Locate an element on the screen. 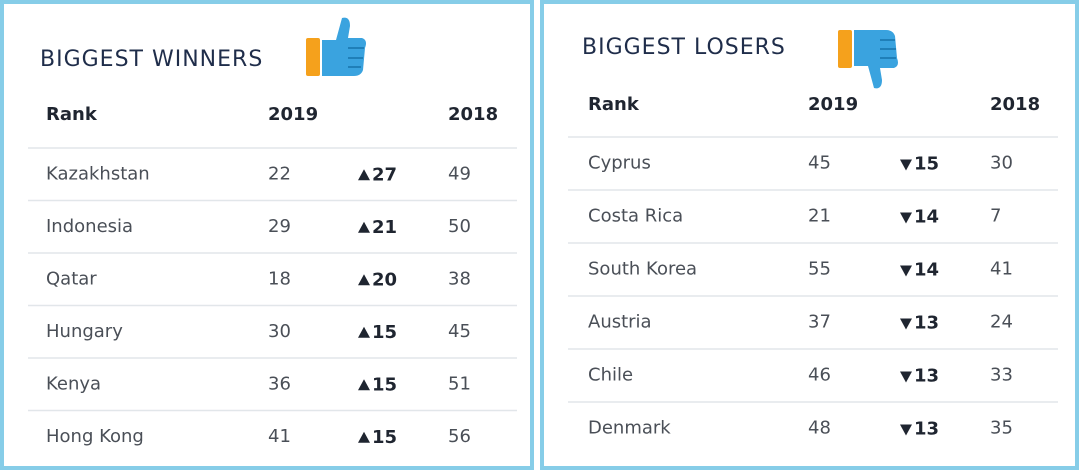 The image size is (1080, 472). rank-change: 27 is located at coordinates (384, 174).